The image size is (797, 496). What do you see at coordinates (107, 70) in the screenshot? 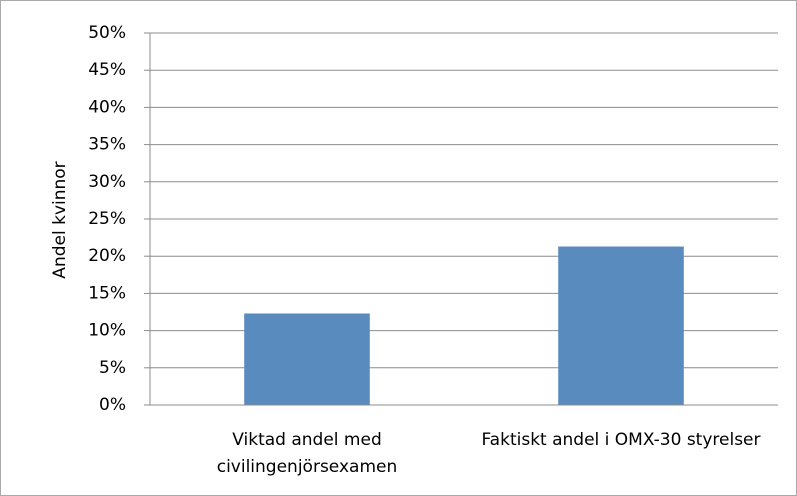
I see `y-tick-label: 45%` at bounding box center [107, 70].